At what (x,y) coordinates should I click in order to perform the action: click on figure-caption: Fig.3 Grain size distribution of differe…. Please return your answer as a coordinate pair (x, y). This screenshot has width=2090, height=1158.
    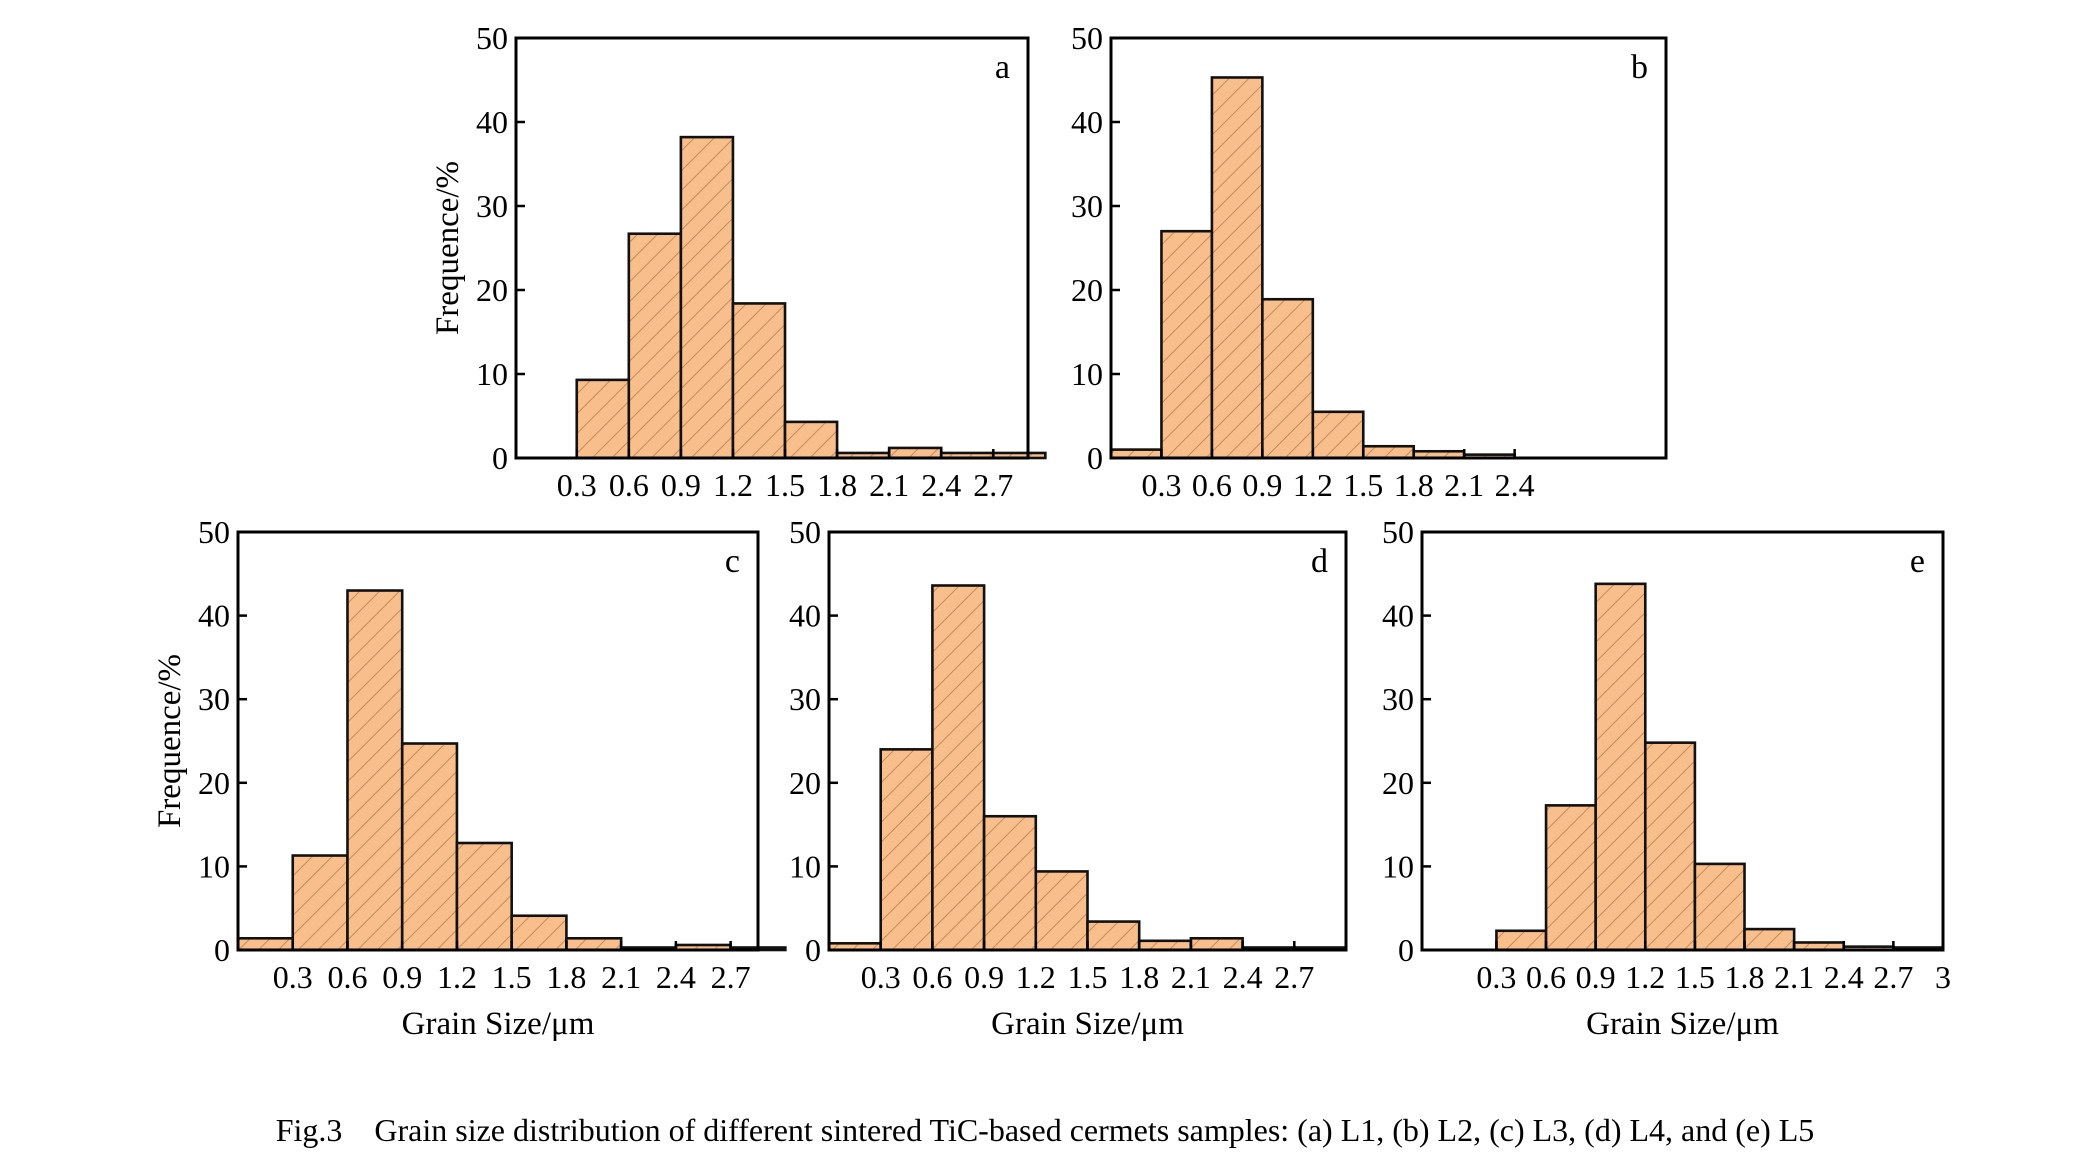
    Looking at the image, I should click on (1045, 1130).